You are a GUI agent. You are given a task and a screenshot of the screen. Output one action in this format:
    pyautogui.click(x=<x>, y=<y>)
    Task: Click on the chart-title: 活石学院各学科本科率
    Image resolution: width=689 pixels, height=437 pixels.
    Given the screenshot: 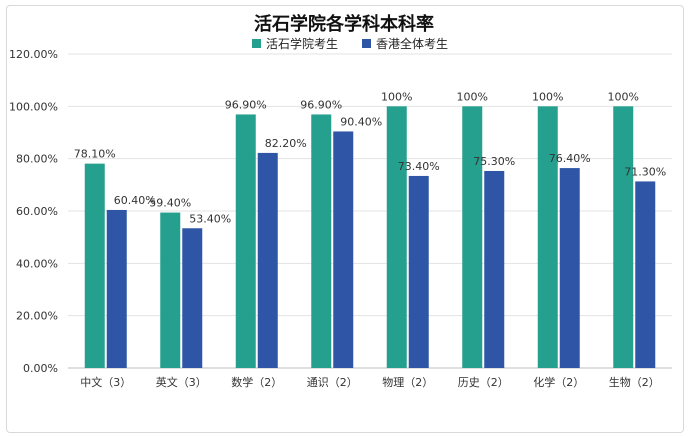 What is the action you would take?
    pyautogui.click(x=344, y=24)
    